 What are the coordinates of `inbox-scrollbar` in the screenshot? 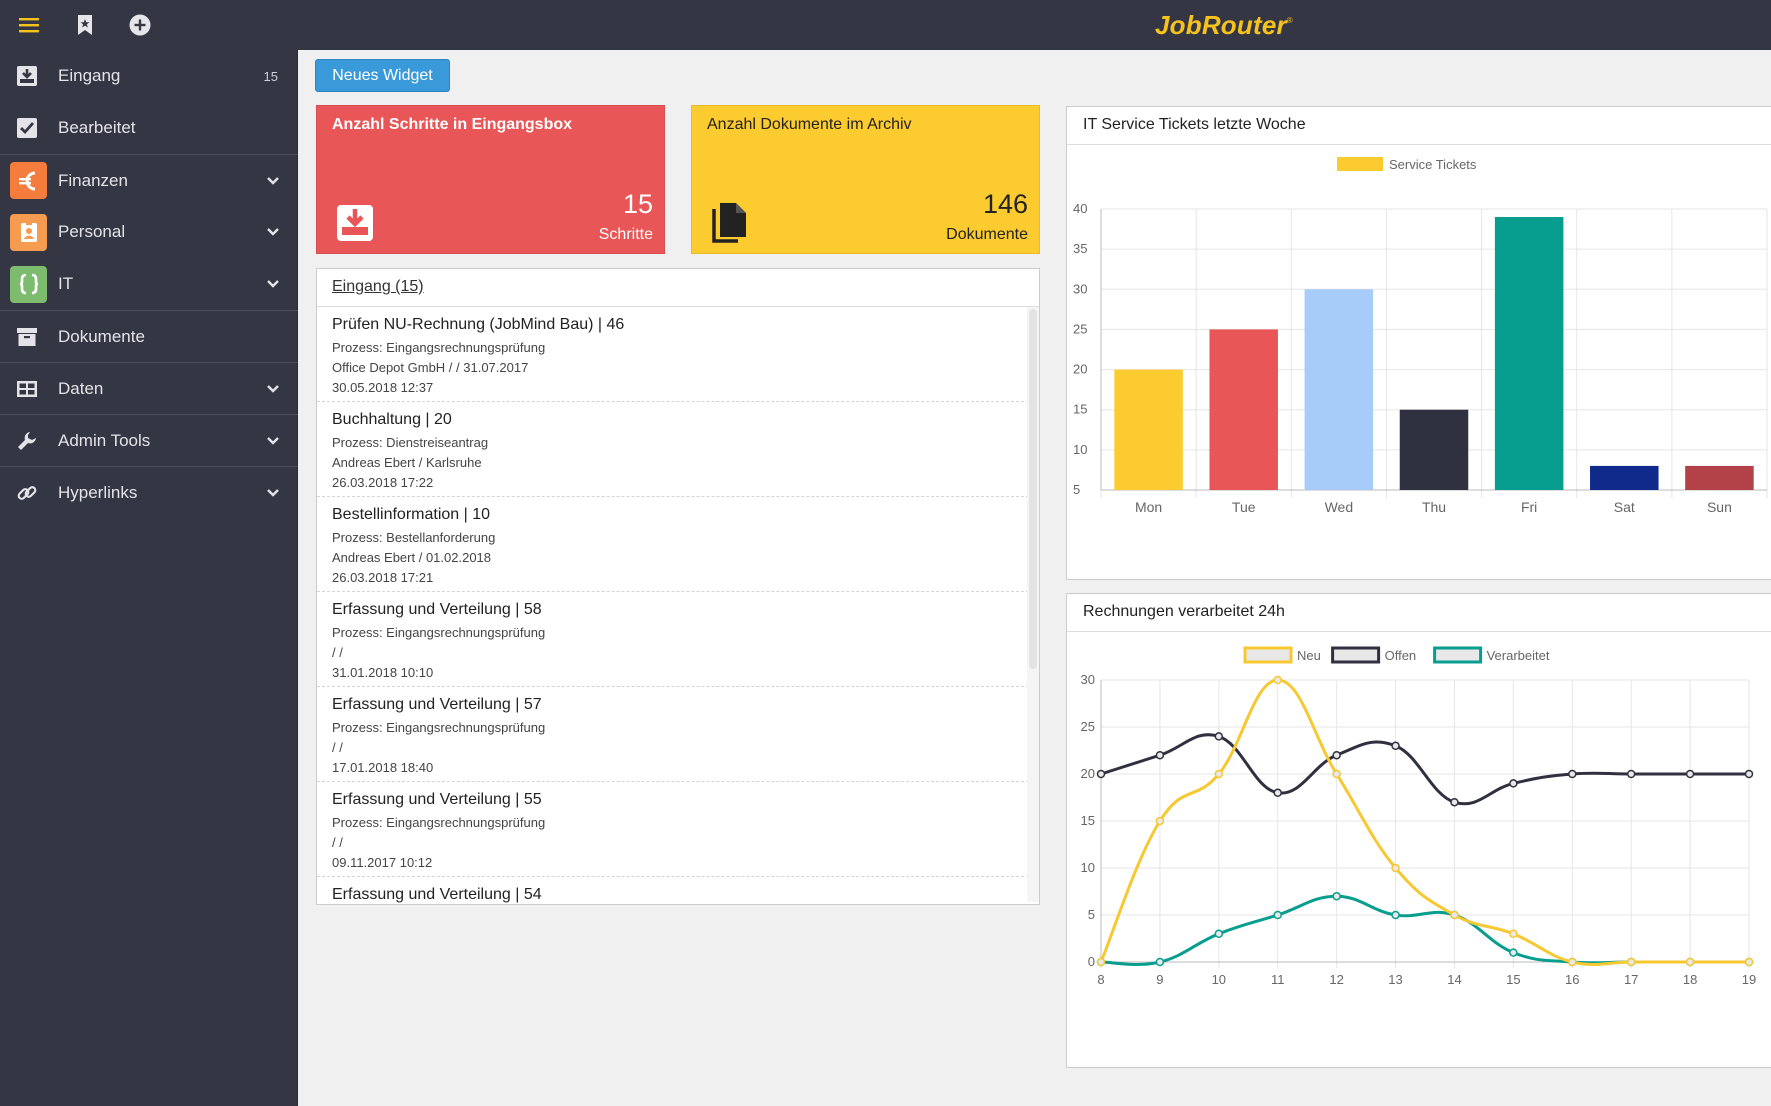 It's located at (1033, 604).